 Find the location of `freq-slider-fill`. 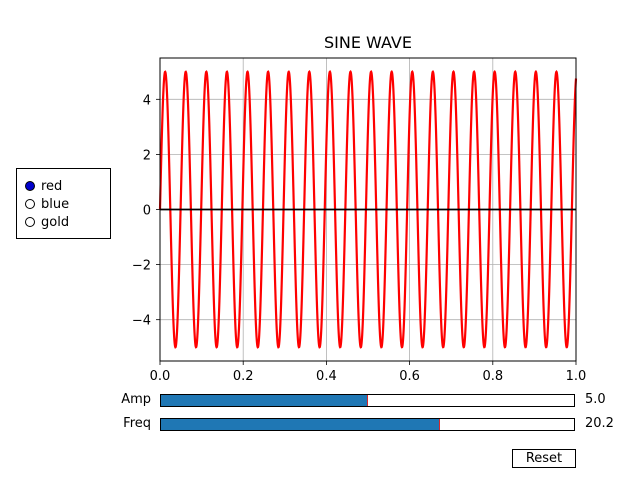

freq-slider-fill is located at coordinates (300, 424).